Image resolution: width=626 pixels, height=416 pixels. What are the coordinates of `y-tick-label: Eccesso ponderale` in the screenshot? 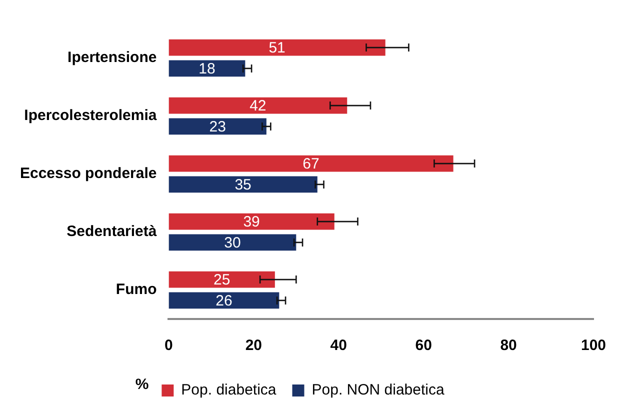 It's located at (88, 173).